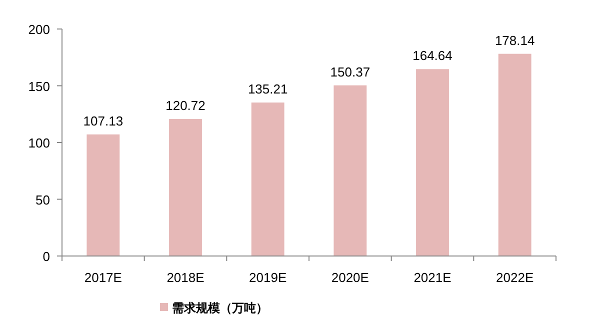 The height and width of the screenshot is (334, 606). Describe the element at coordinates (220, 308) in the screenshot. I see `legend-label: 需求规模（万吨）` at that location.